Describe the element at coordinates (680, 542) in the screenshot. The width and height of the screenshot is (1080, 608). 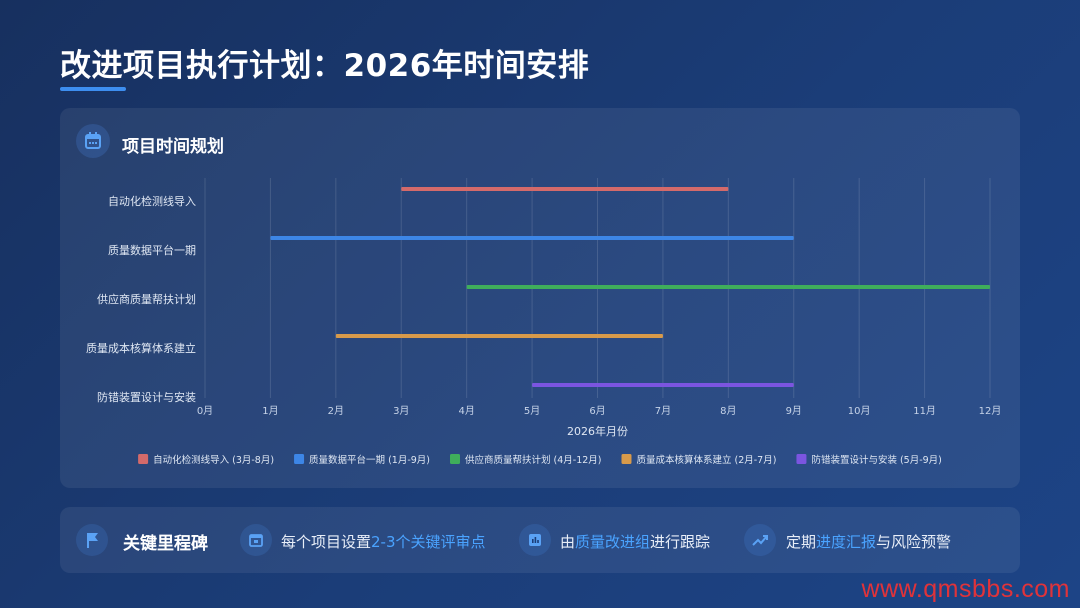
I see `milestone-text-post: 进行跟踪` at that location.